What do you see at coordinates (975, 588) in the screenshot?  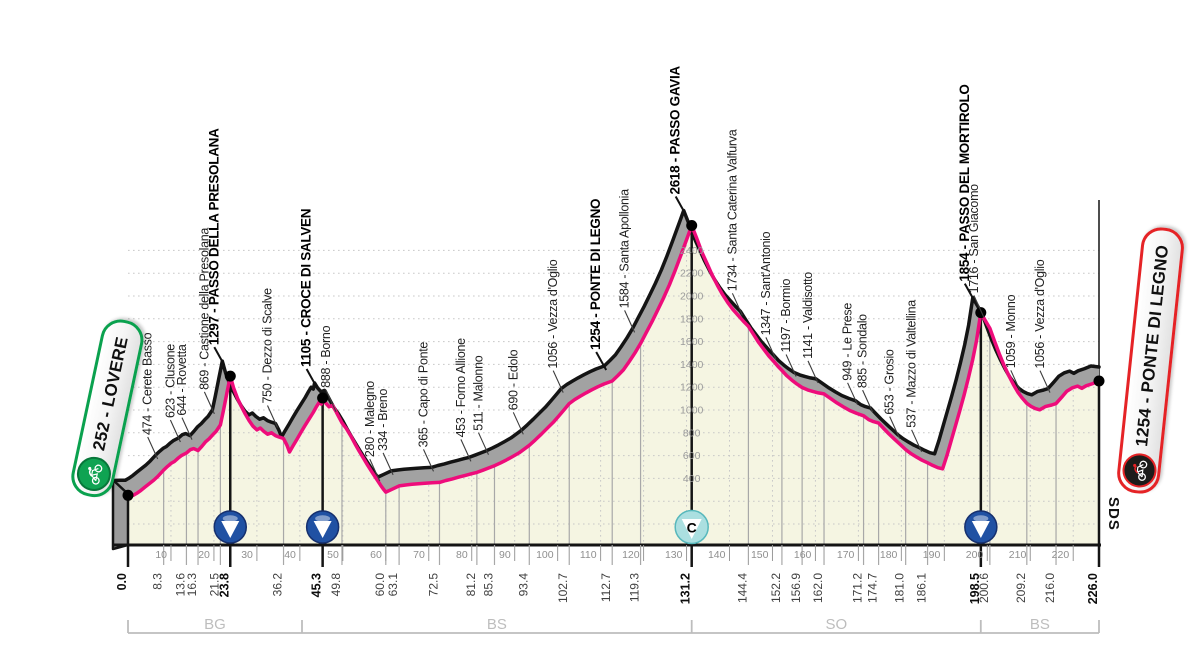 I see `km-label: 198.5` at bounding box center [975, 588].